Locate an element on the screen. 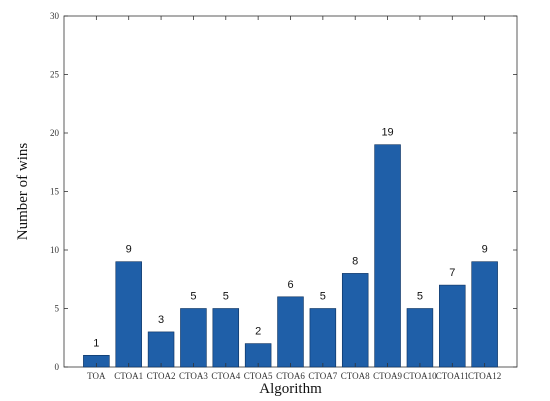  x-tick-label: TOA is located at coordinates (96, 376).